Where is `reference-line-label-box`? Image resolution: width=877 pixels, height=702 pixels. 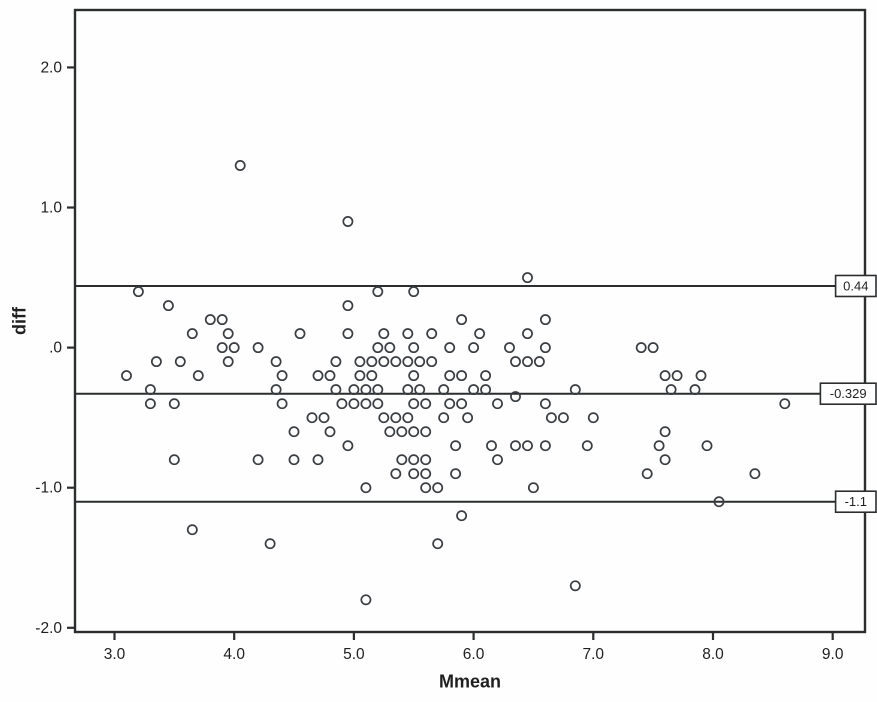 reference-line-label-box is located at coordinates (855, 286).